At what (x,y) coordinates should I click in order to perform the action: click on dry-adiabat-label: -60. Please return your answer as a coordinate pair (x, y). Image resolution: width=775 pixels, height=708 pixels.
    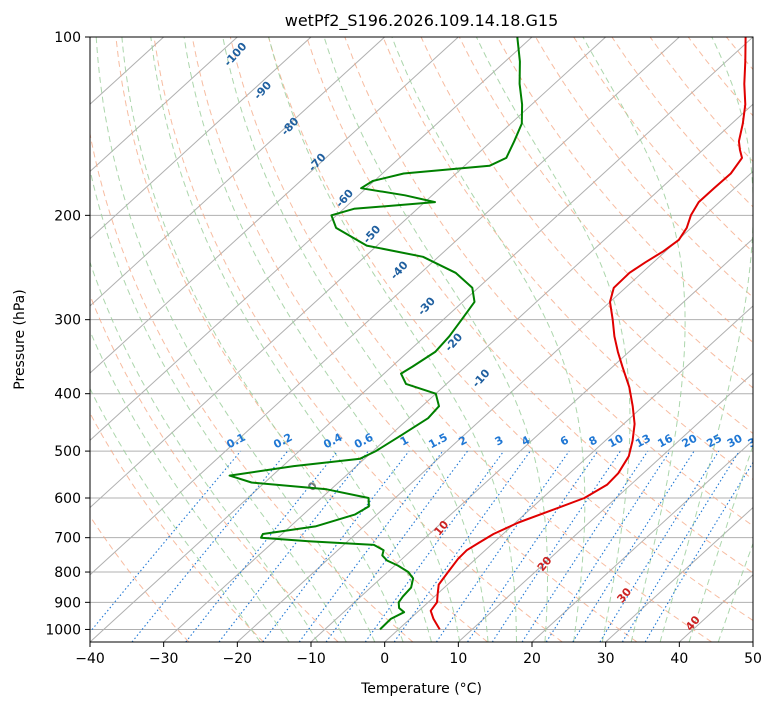
    Looking at the image, I should click on (344, 198).